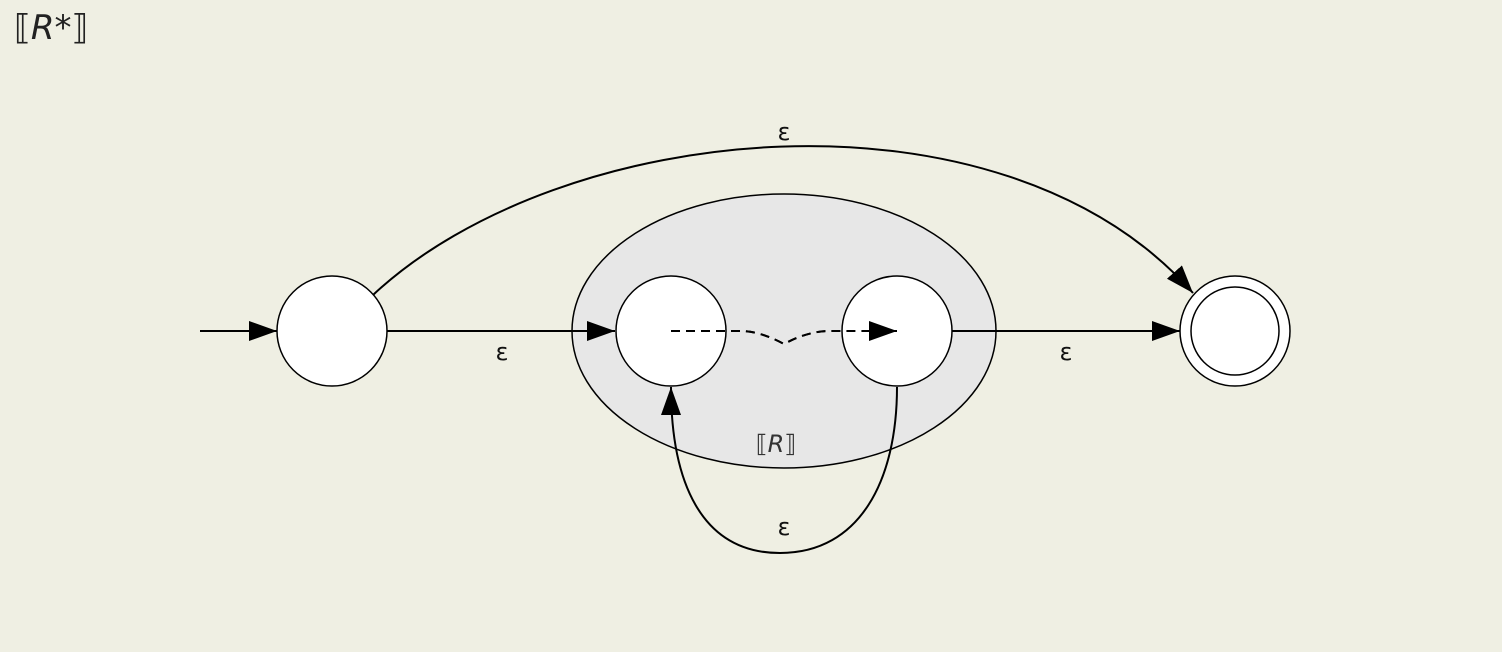  I want to click on title-open-bracket: ⟦, so click(22, 28).